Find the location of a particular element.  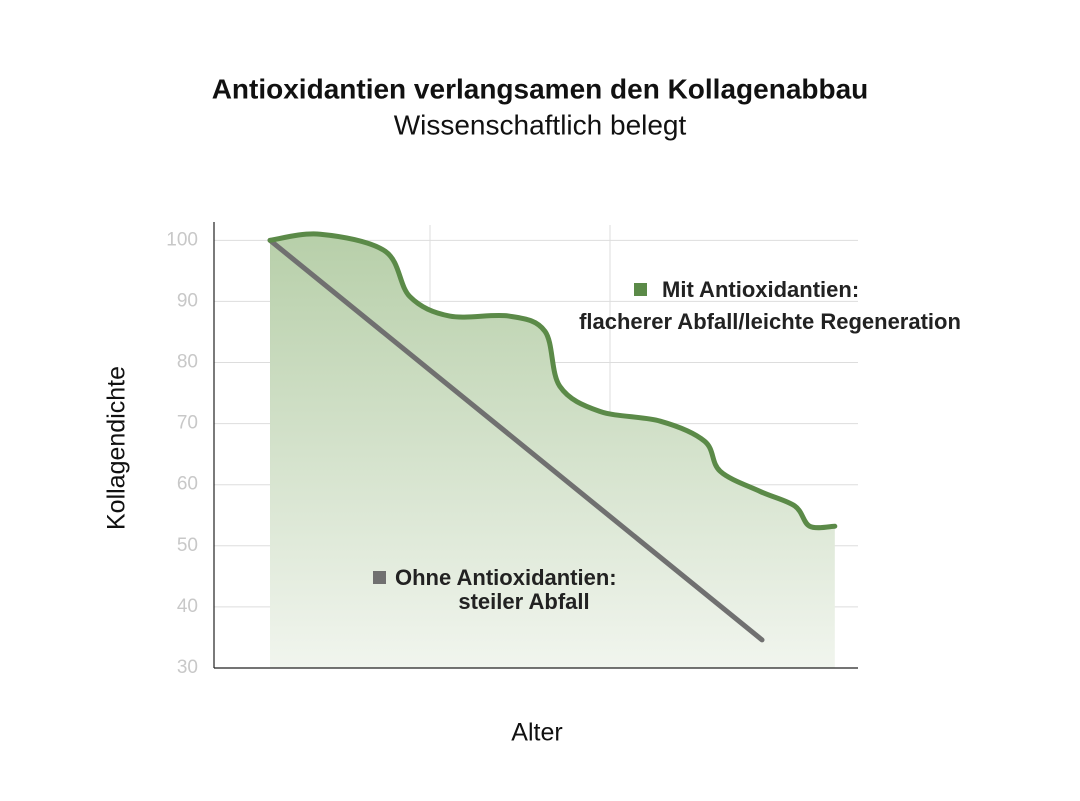

y-axis-label: Kollagendichte is located at coordinates (117, 448).